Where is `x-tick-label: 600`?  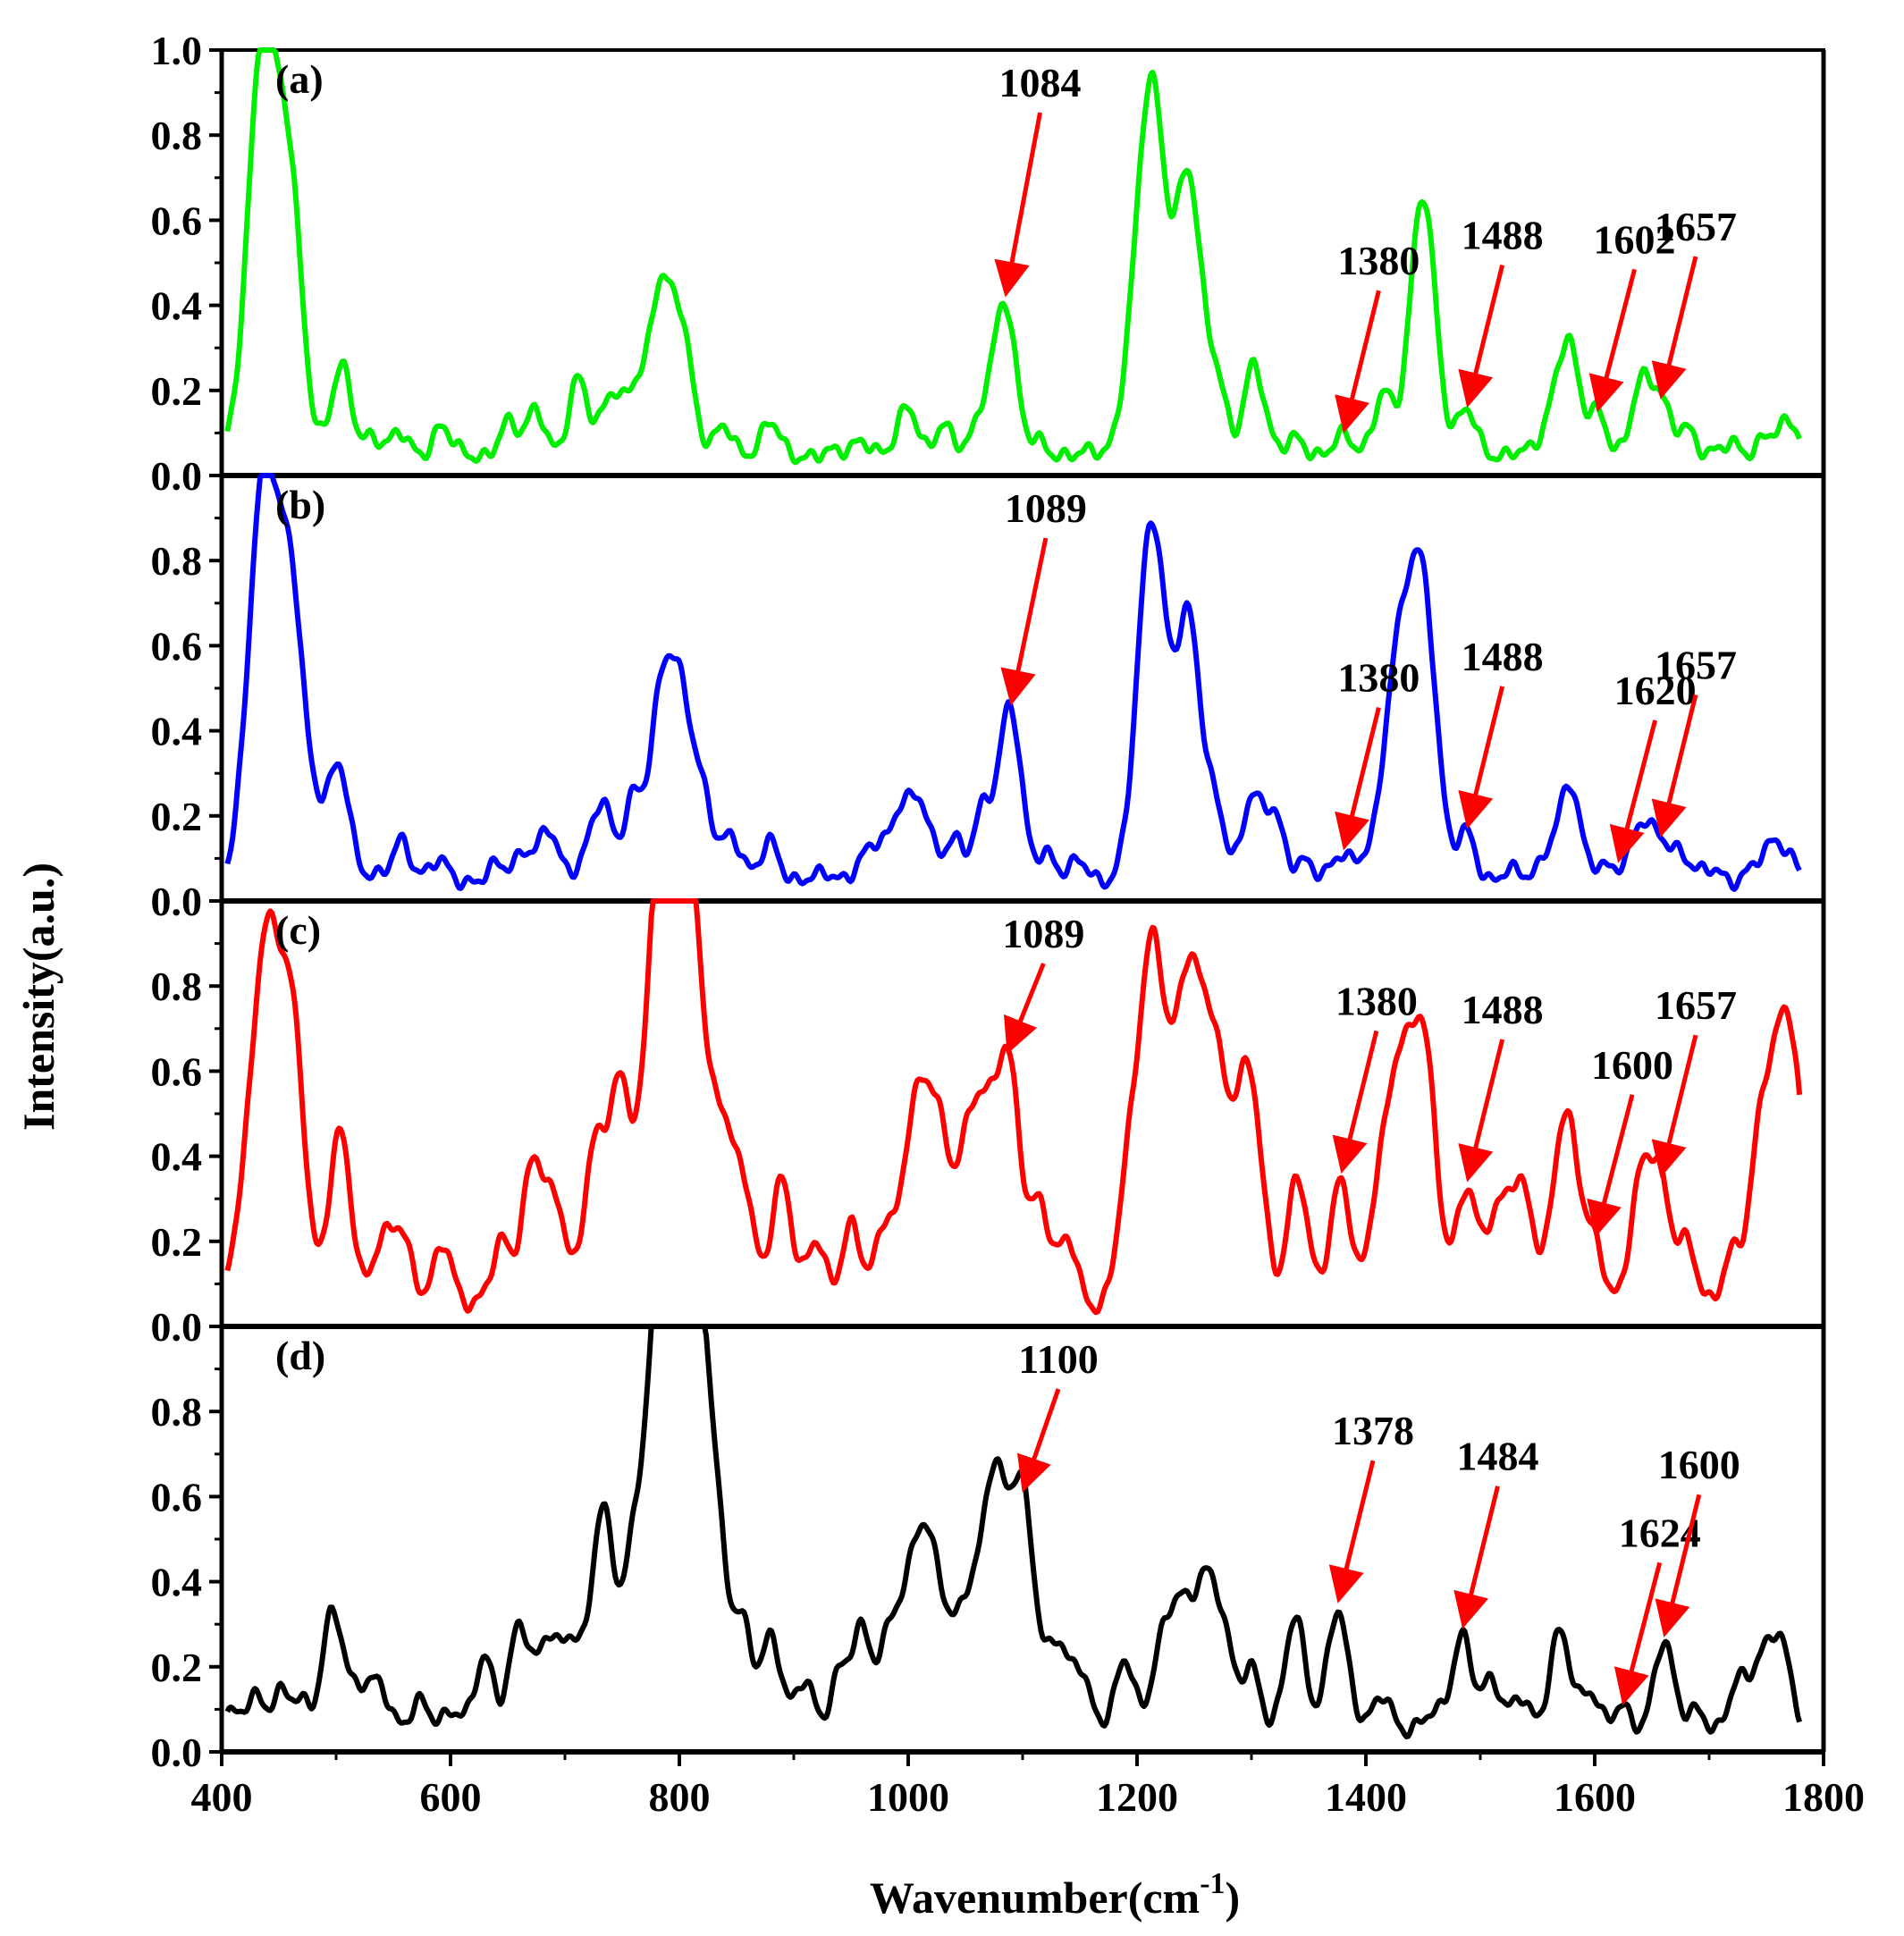 x-tick-label: 600 is located at coordinates (451, 1797).